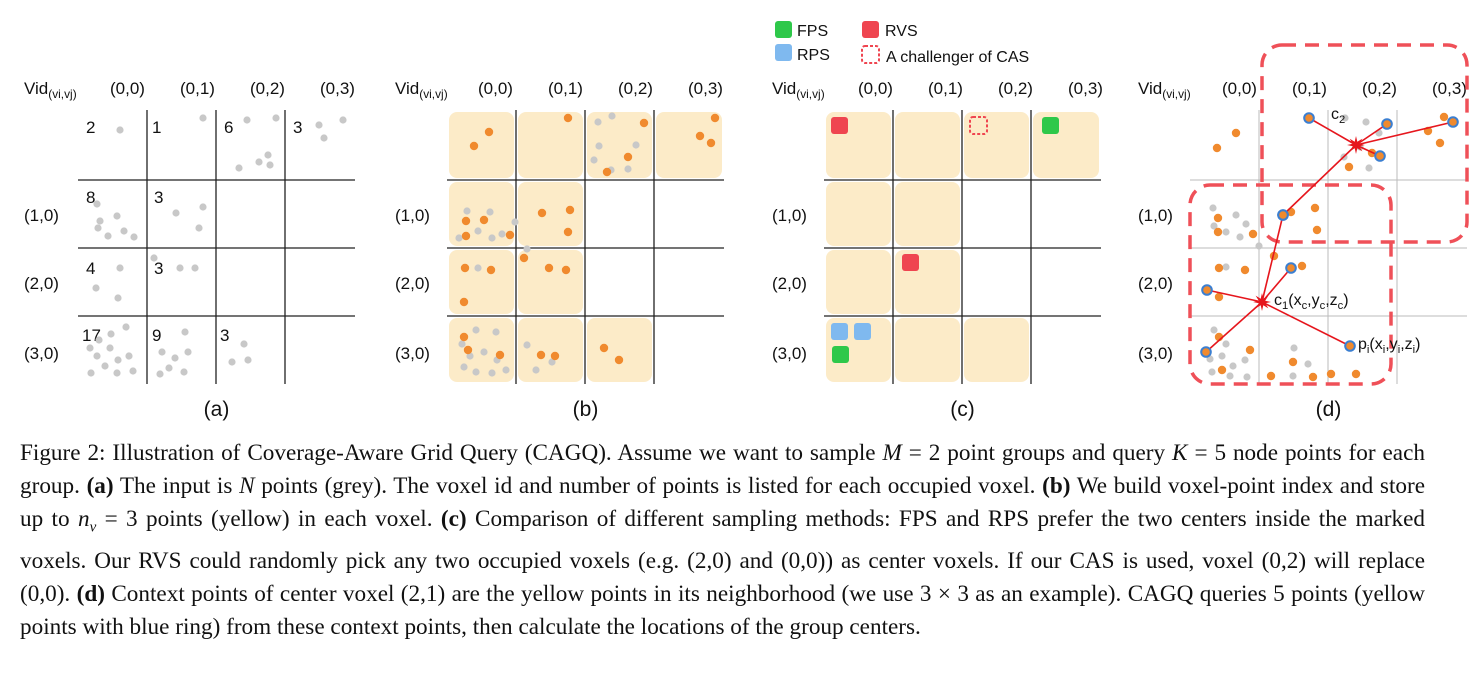 This screenshot has width=1483, height=689. I want to click on label-c2-part: c, so click(1335, 114).